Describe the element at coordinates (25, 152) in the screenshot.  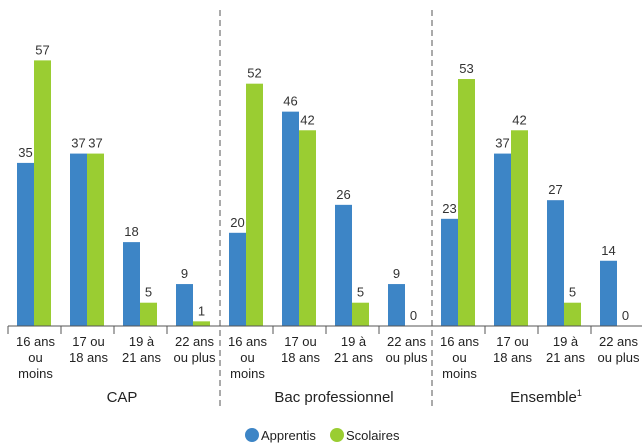
I see `value-label-apprentis-0-0: 35` at that location.